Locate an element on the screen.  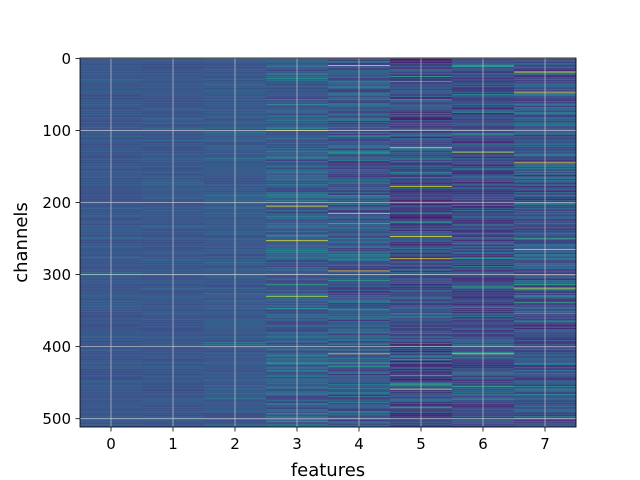
x-tick-label: 7 is located at coordinates (545, 444).